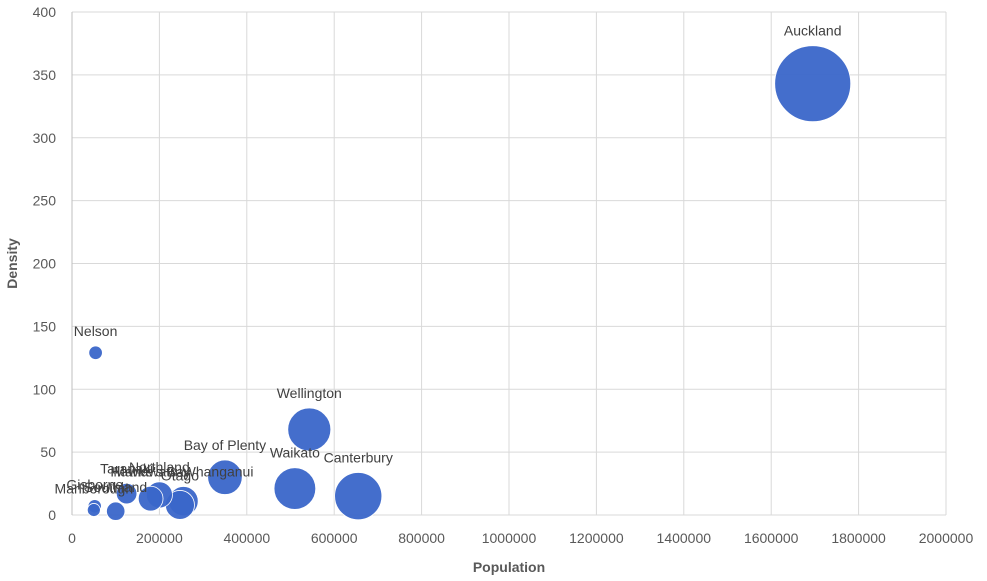  Describe the element at coordinates (771, 538) in the screenshot. I see `x-tick-label: 1600000` at that location.